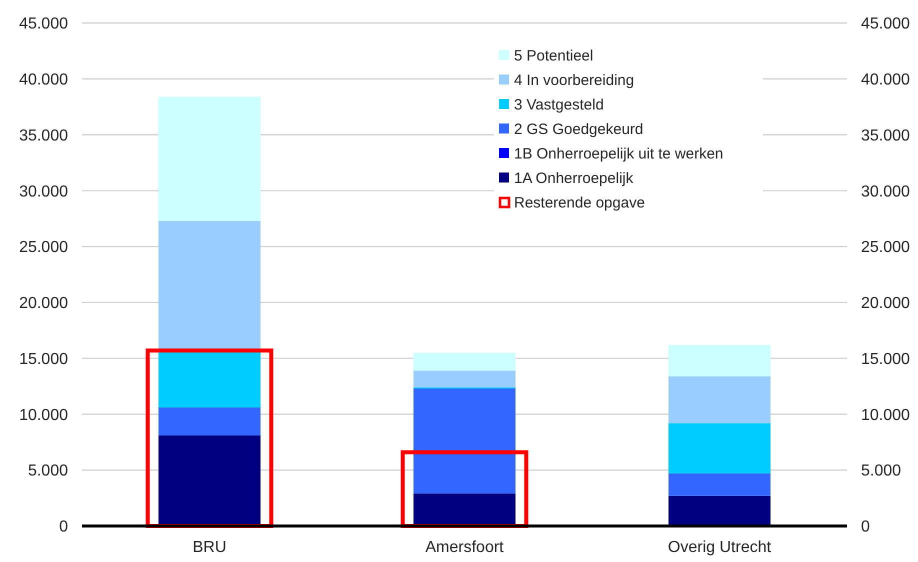 The width and height of the screenshot is (918, 562). Describe the element at coordinates (885, 24) in the screenshot. I see `y2-tick-label: 45.000` at that location.